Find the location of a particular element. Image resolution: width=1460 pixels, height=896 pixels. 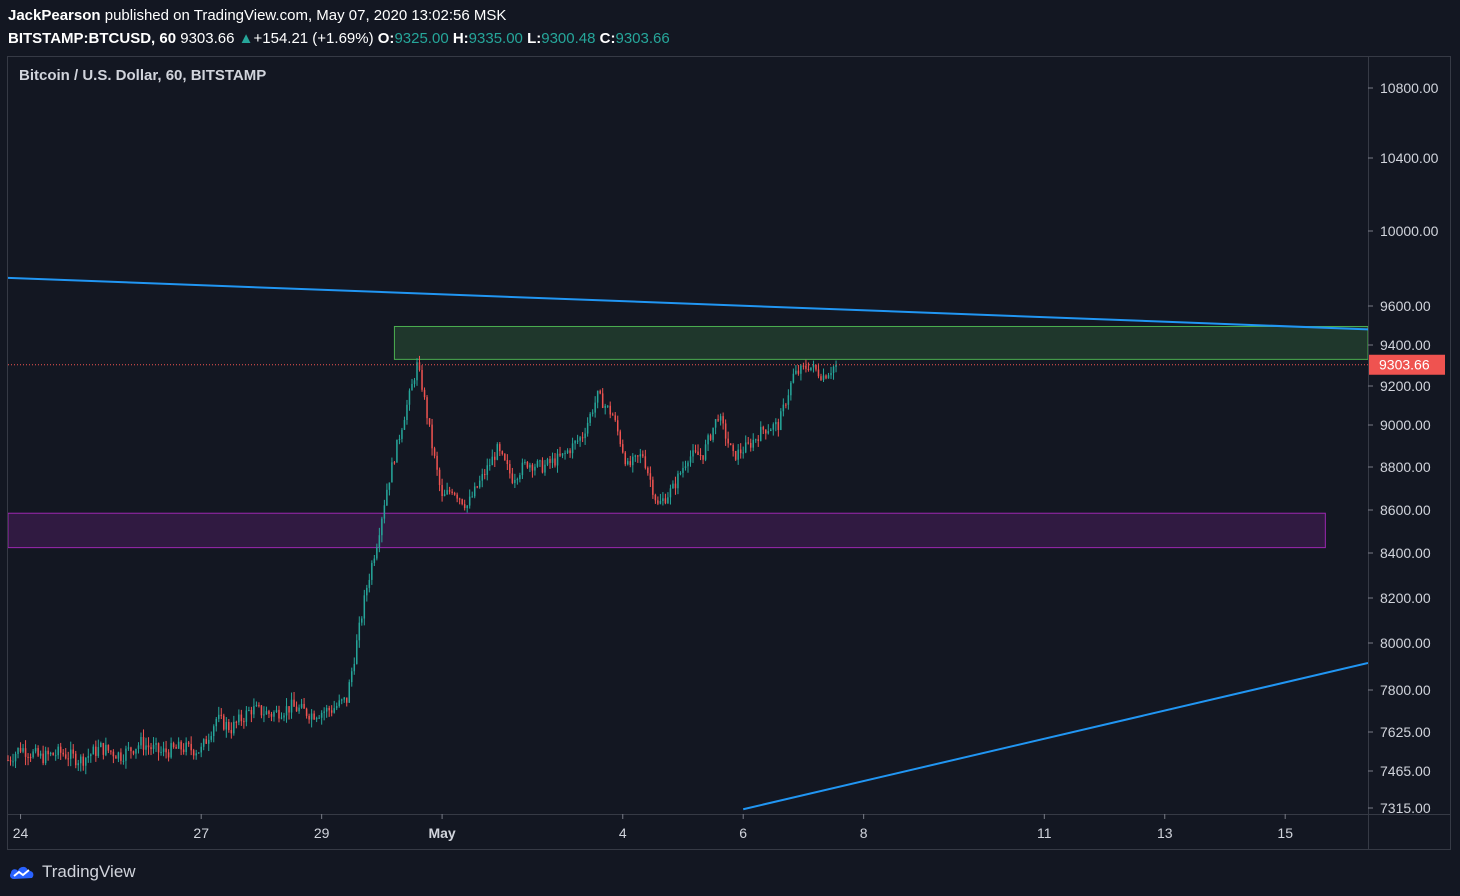

support-zone is located at coordinates (667, 530).